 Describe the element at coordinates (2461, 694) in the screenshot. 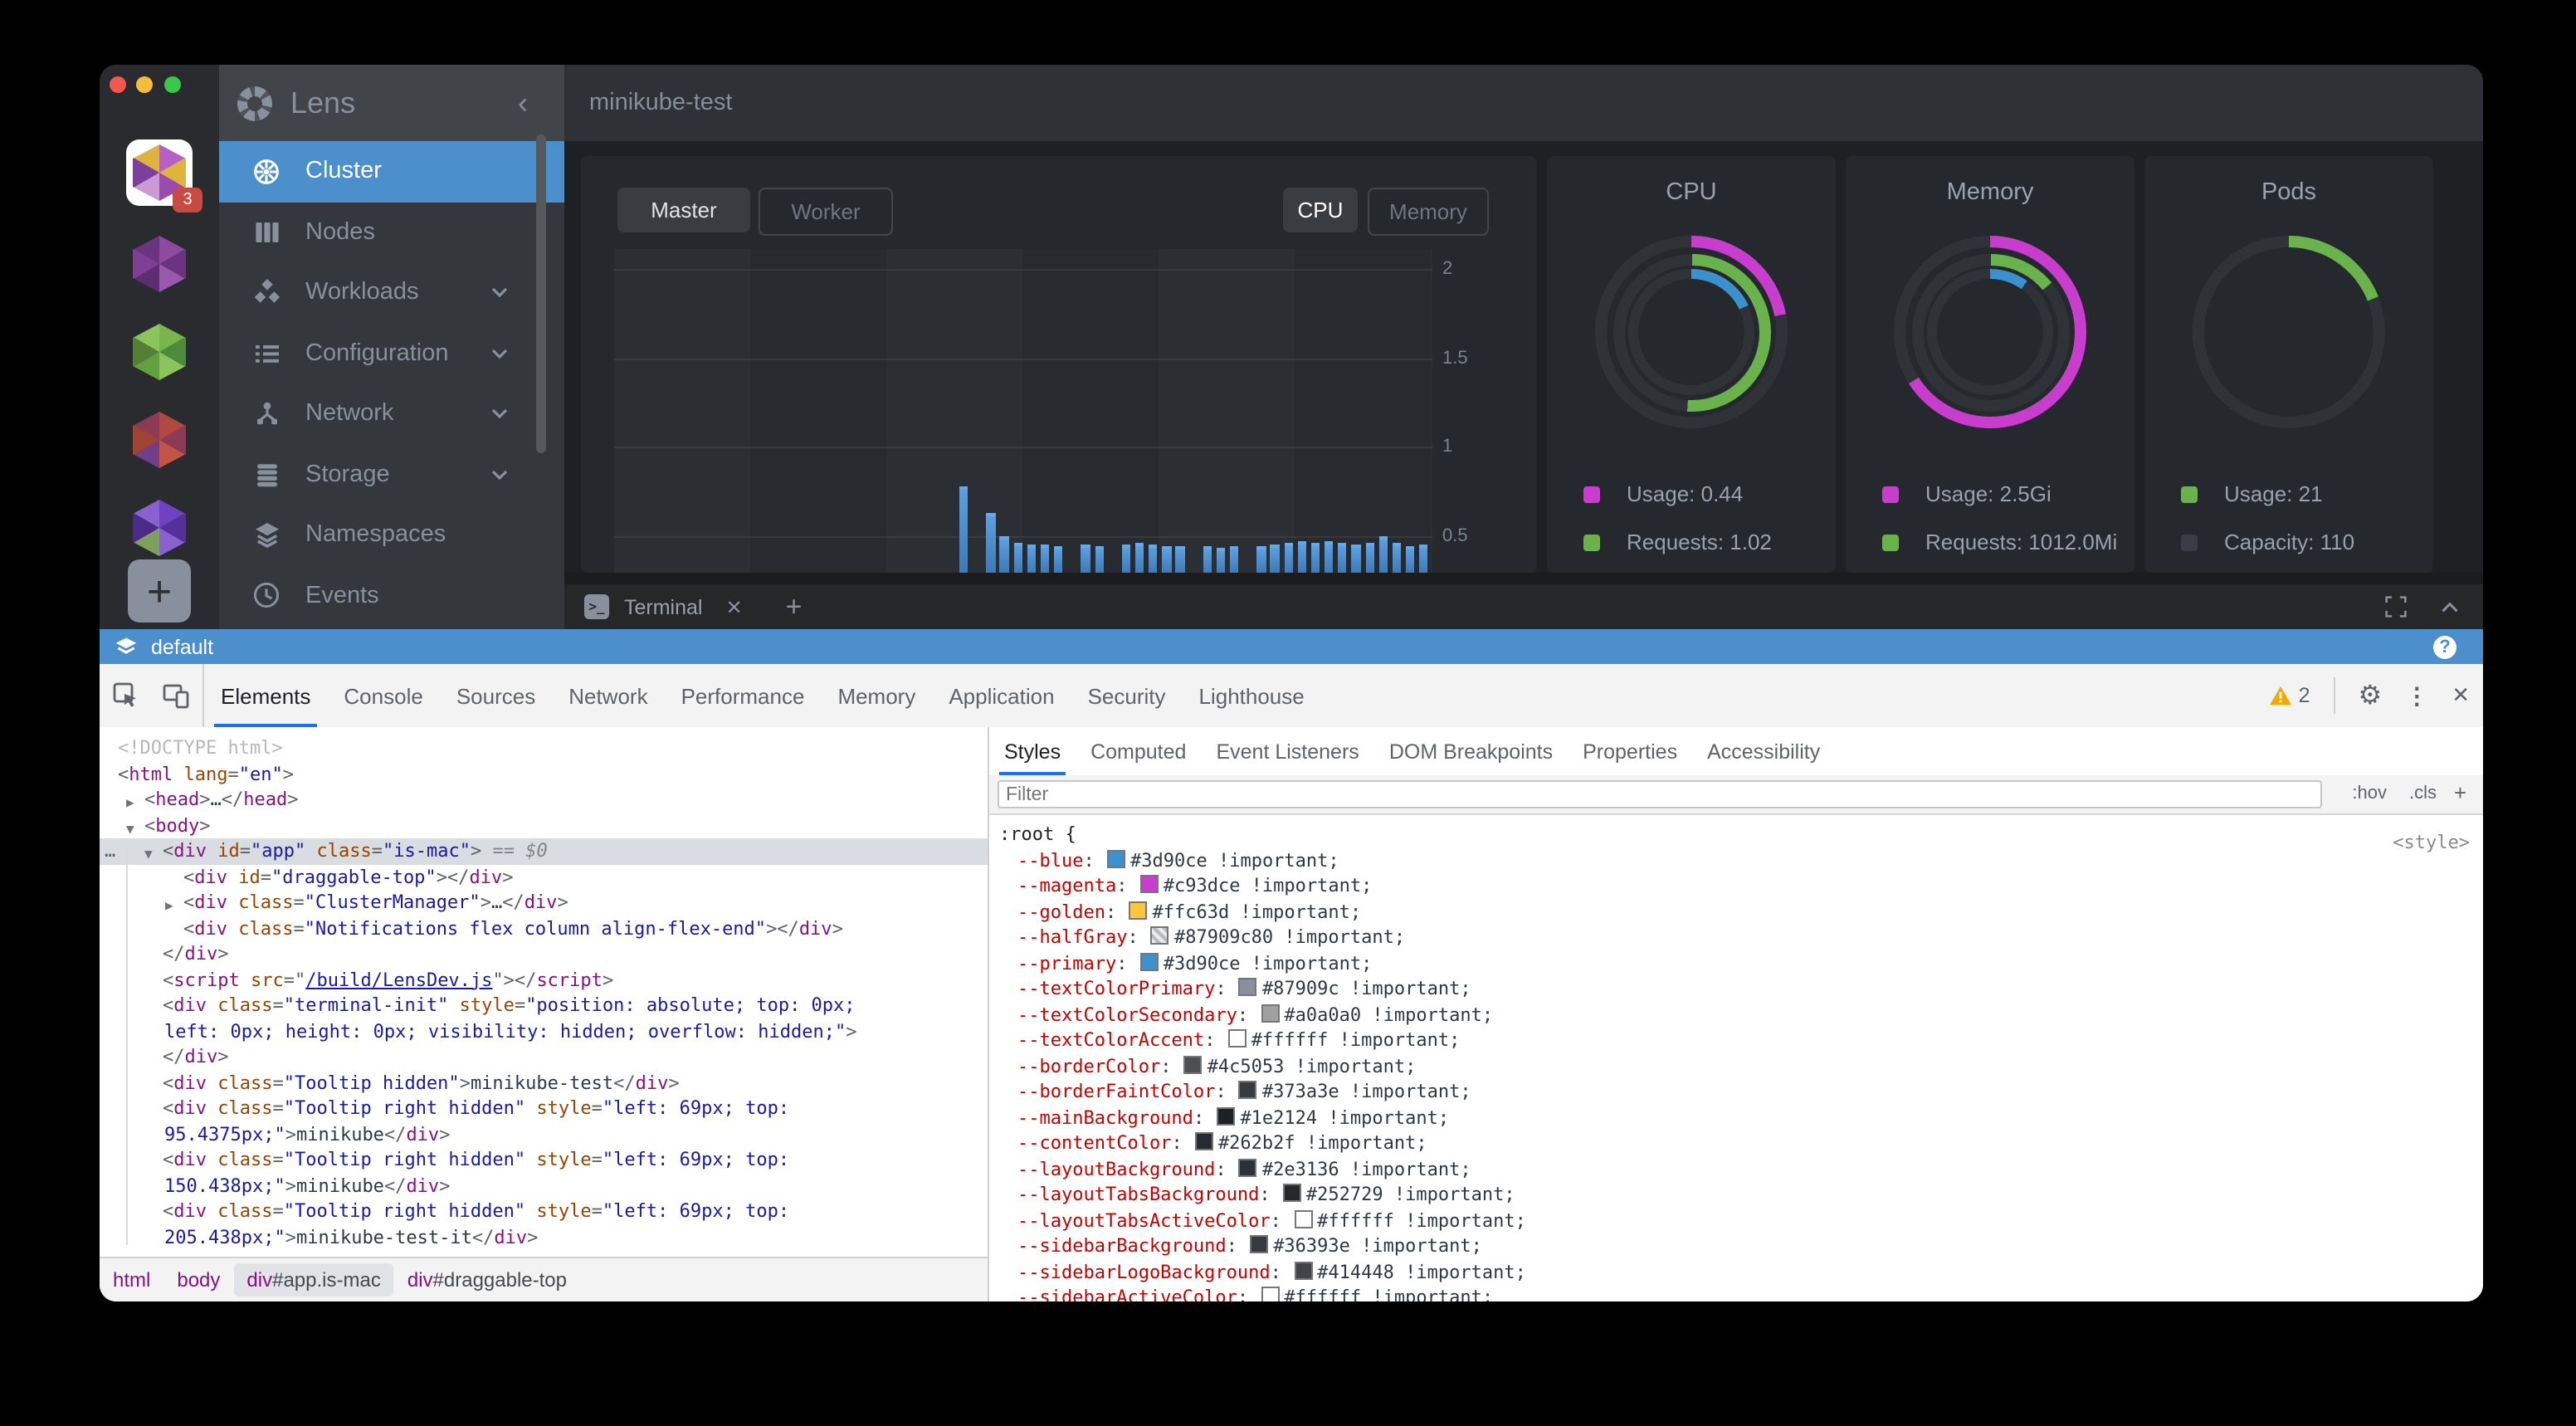

I see `devtools-close-icon: ✕` at that location.